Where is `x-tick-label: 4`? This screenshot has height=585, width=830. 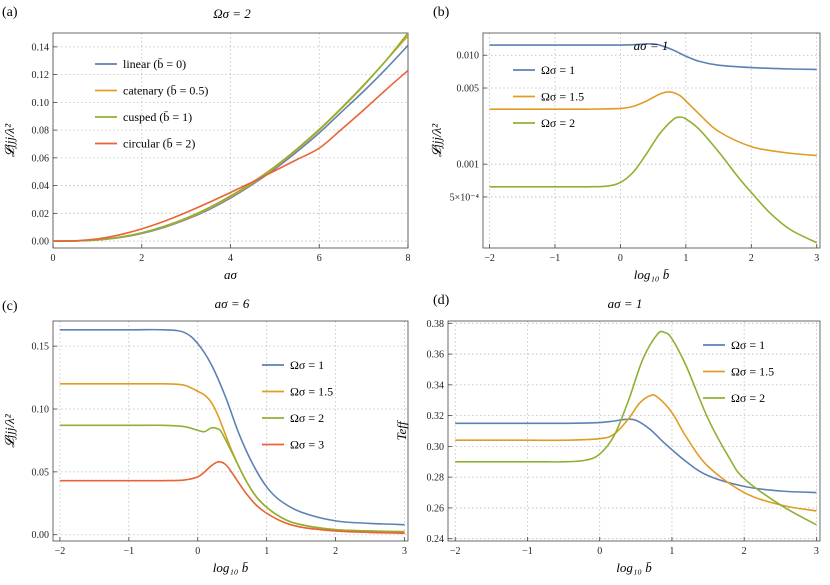 x-tick-label: 4 is located at coordinates (230, 258).